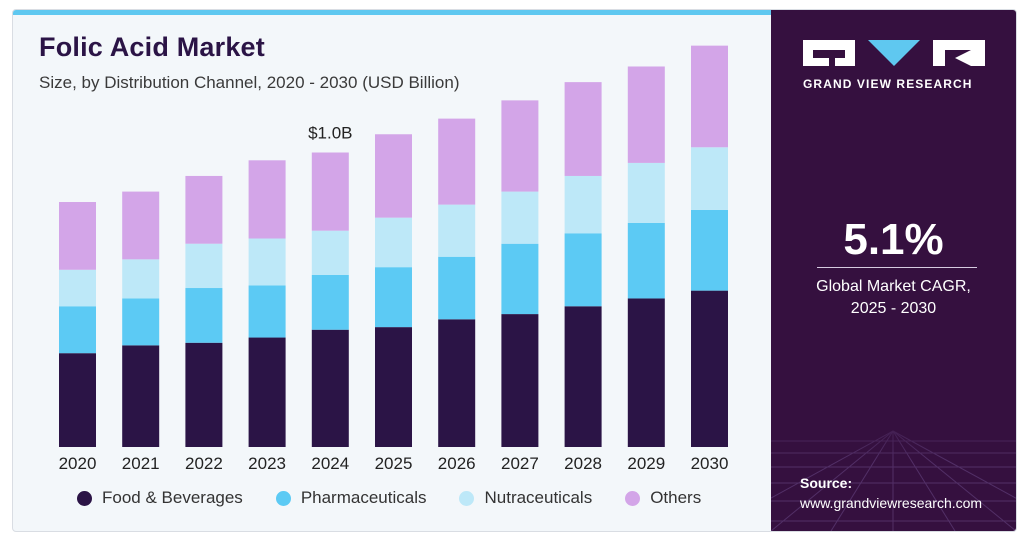 The image size is (1027, 541). Describe the element at coordinates (152, 47) in the screenshot. I see `chart-title: Folic Acid Market` at that location.